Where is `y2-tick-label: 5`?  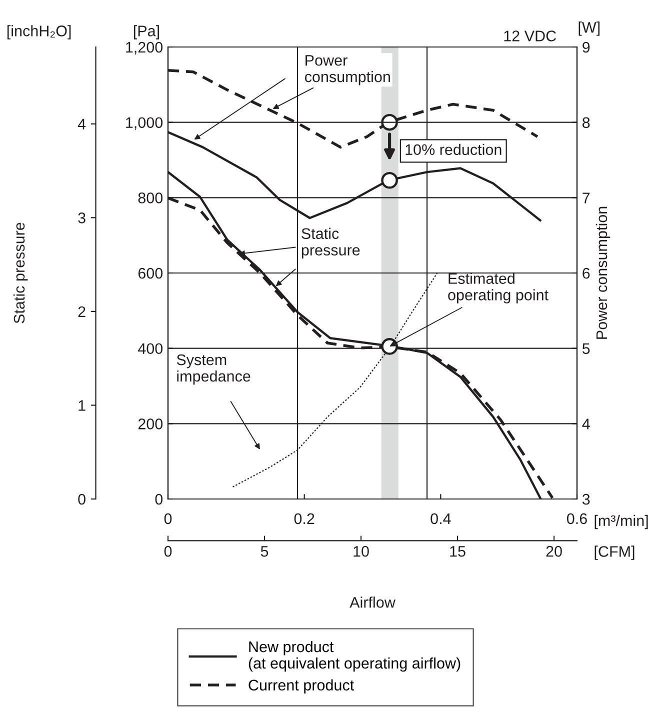
y2-tick-label: 5 is located at coordinates (586, 348).